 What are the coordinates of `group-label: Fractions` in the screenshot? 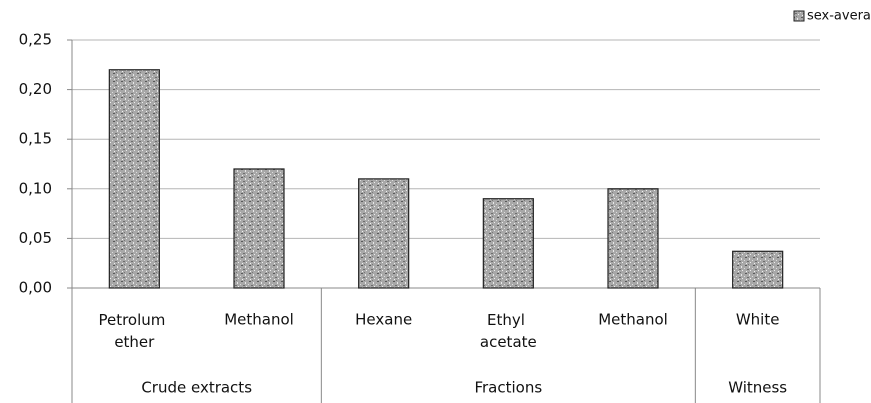 It's located at (508, 388).